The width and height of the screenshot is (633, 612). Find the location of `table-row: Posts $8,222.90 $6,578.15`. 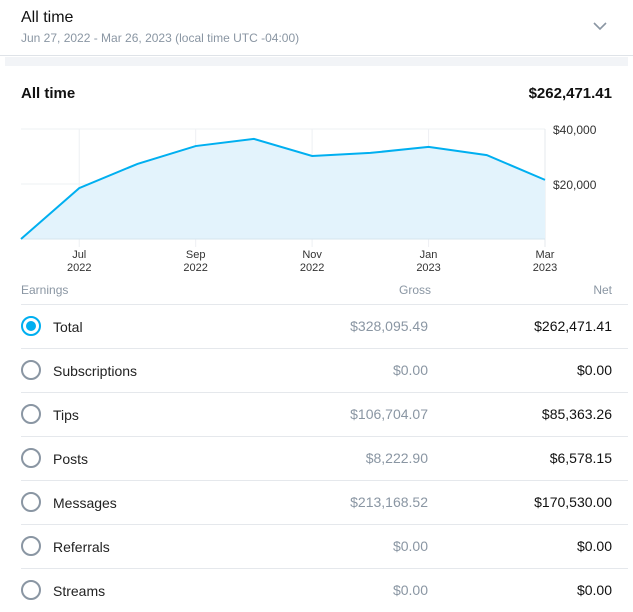

table-row: Posts $8,222.90 $6,578.15 is located at coordinates (324, 458).